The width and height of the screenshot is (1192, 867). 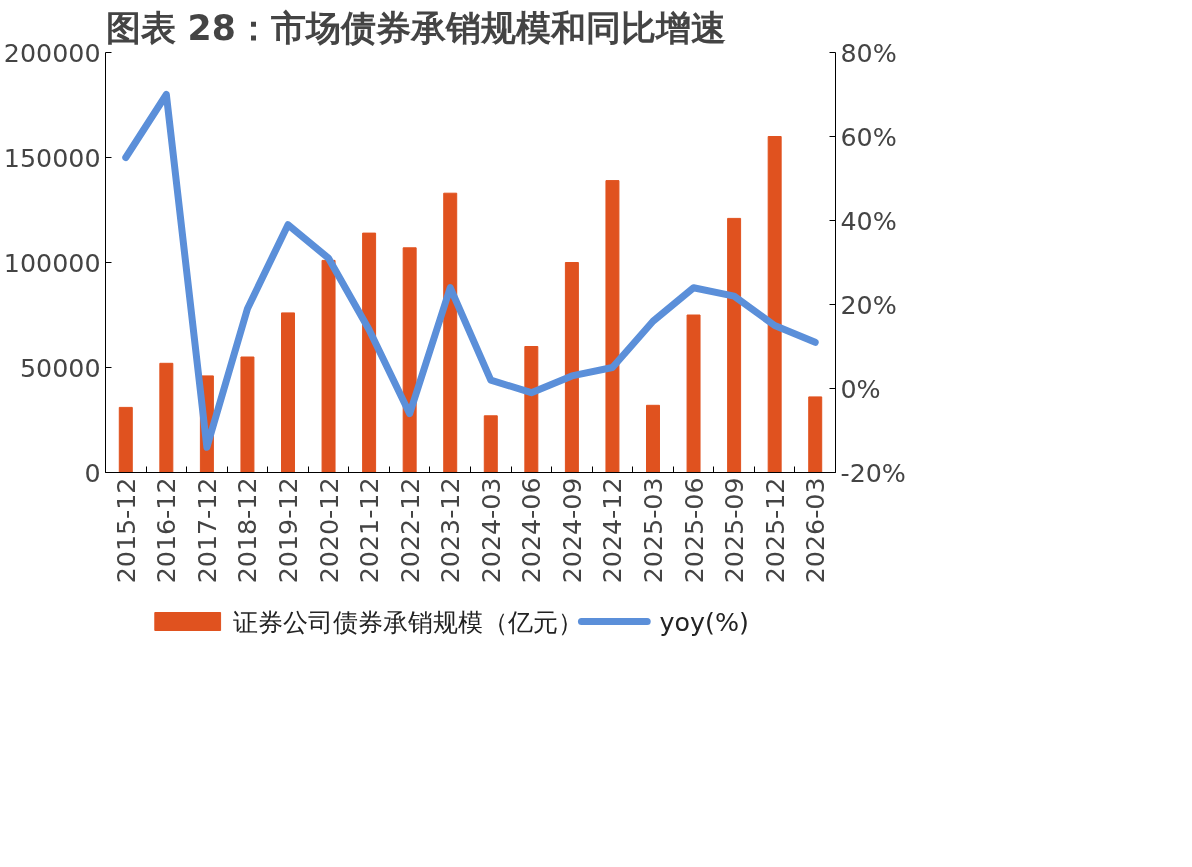 What do you see at coordinates (52, 157) in the screenshot?
I see `y-tick-label: 150000` at bounding box center [52, 157].